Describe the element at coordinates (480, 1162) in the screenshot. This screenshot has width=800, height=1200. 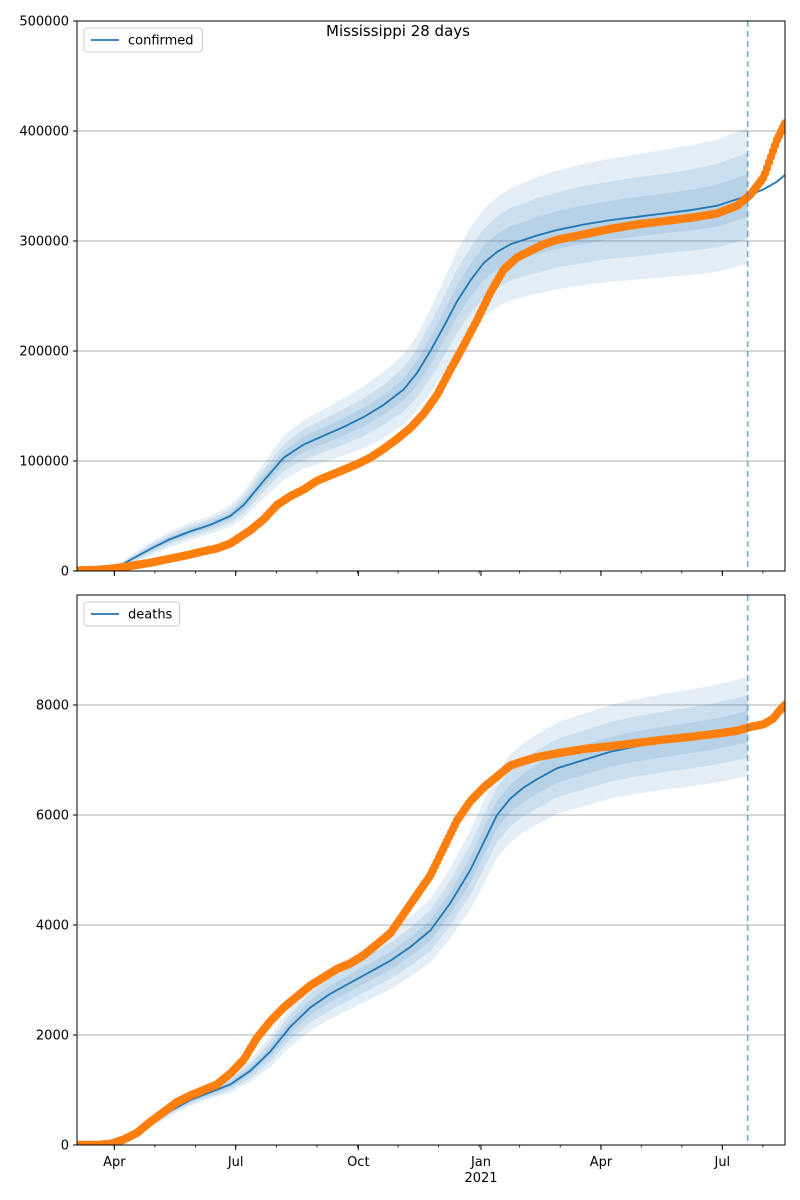
I see `x-tick-label: Jan` at that location.